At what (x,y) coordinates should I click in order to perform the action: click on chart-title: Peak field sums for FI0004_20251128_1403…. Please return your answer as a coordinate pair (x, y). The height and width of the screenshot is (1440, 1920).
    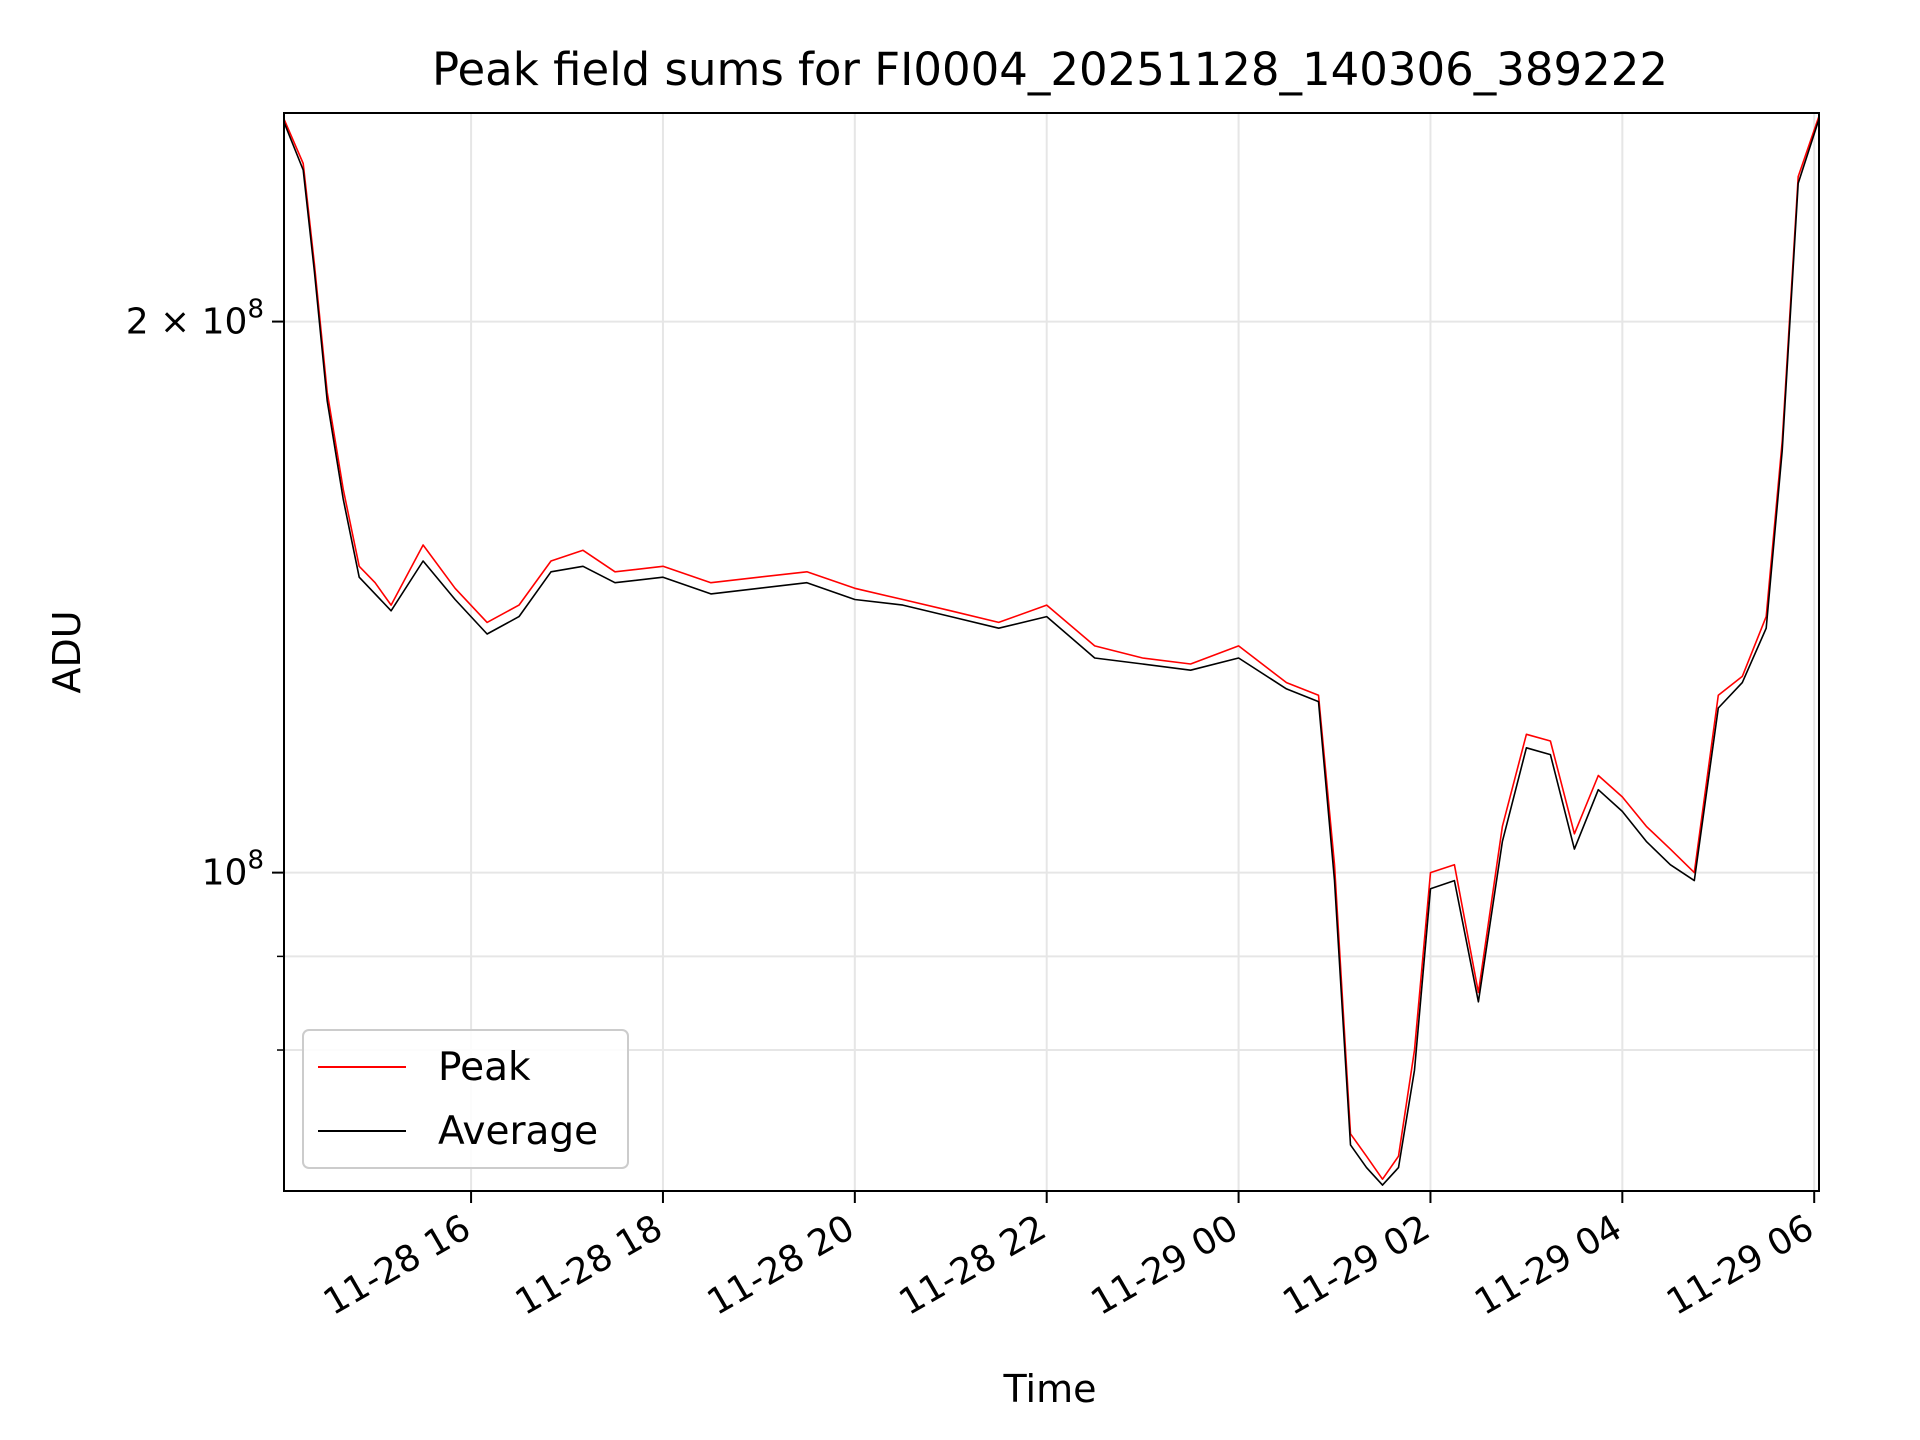
    Looking at the image, I should click on (1050, 69).